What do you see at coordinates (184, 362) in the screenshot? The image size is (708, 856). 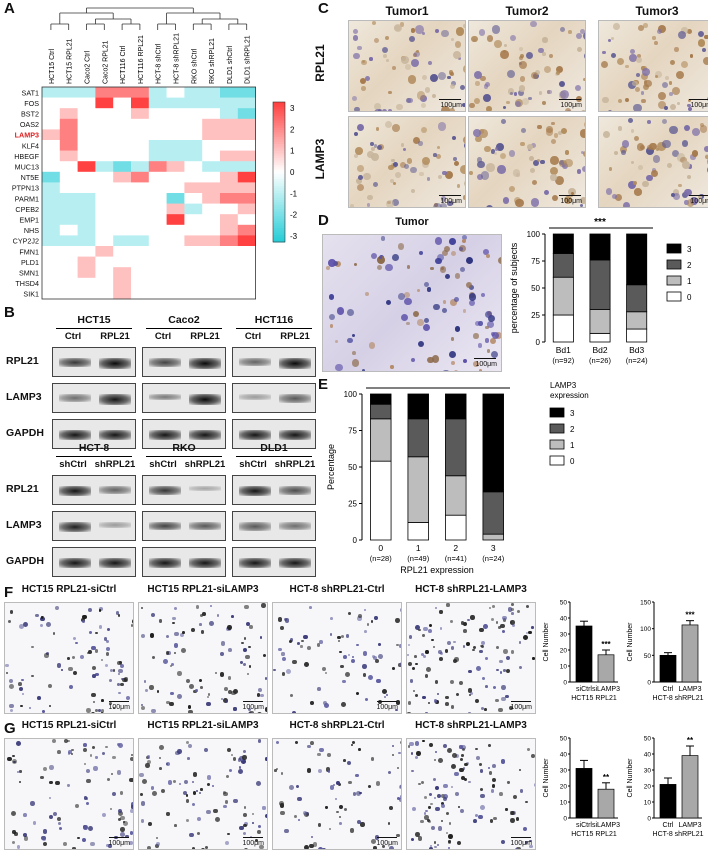 I see `blot-strip` at bounding box center [184, 362].